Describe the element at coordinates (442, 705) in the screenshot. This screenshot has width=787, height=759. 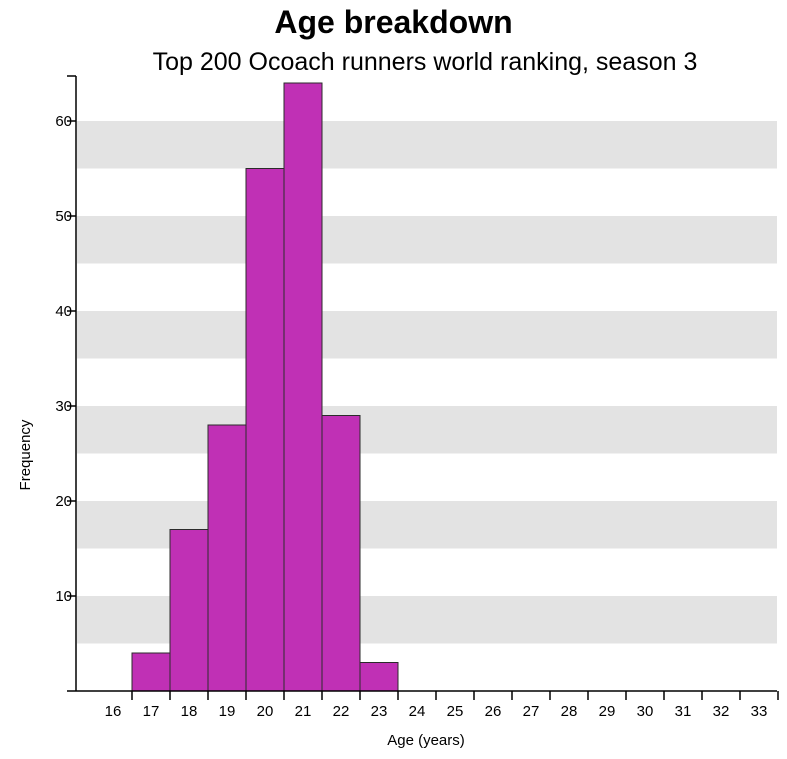
I see `x-ticks: 16 17 18 19 20 21 22 23 24 25 26 27 28 29 30 31 32 33` at that location.